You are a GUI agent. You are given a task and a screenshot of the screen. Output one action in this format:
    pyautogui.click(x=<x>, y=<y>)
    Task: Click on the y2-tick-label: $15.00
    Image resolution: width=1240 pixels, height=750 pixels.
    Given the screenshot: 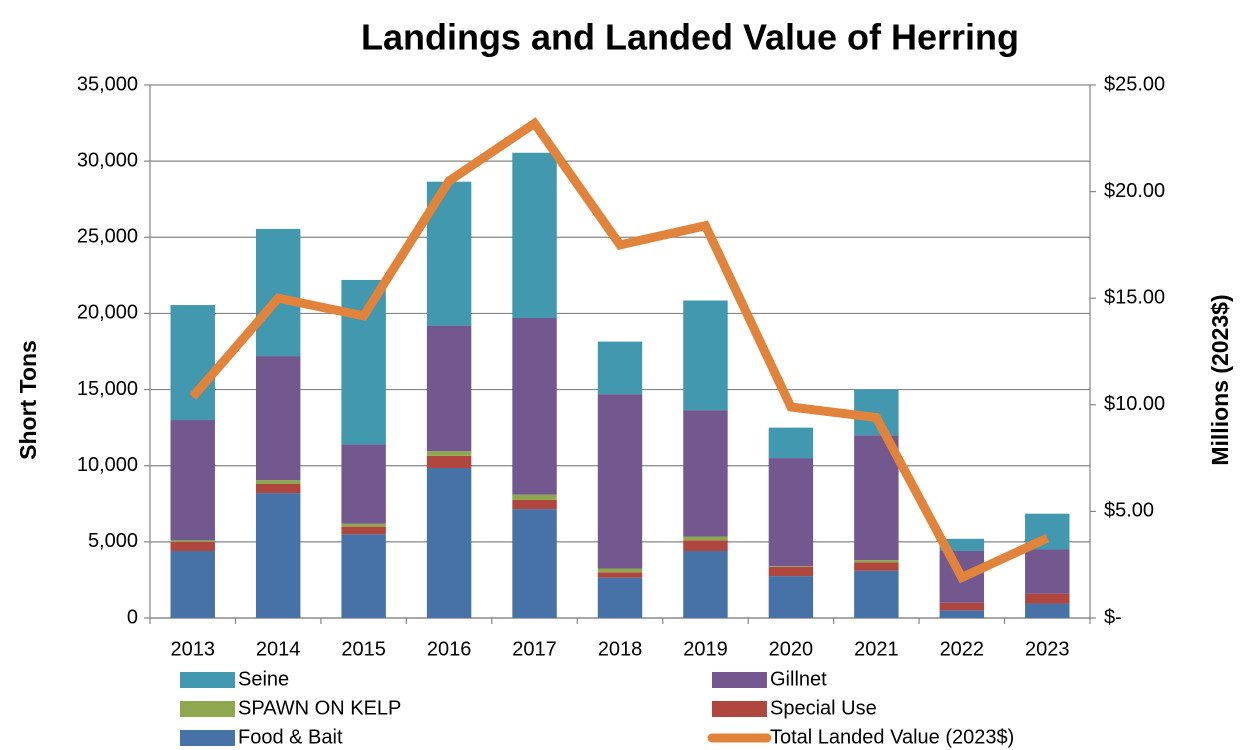 What is the action you would take?
    pyautogui.click(x=1134, y=297)
    